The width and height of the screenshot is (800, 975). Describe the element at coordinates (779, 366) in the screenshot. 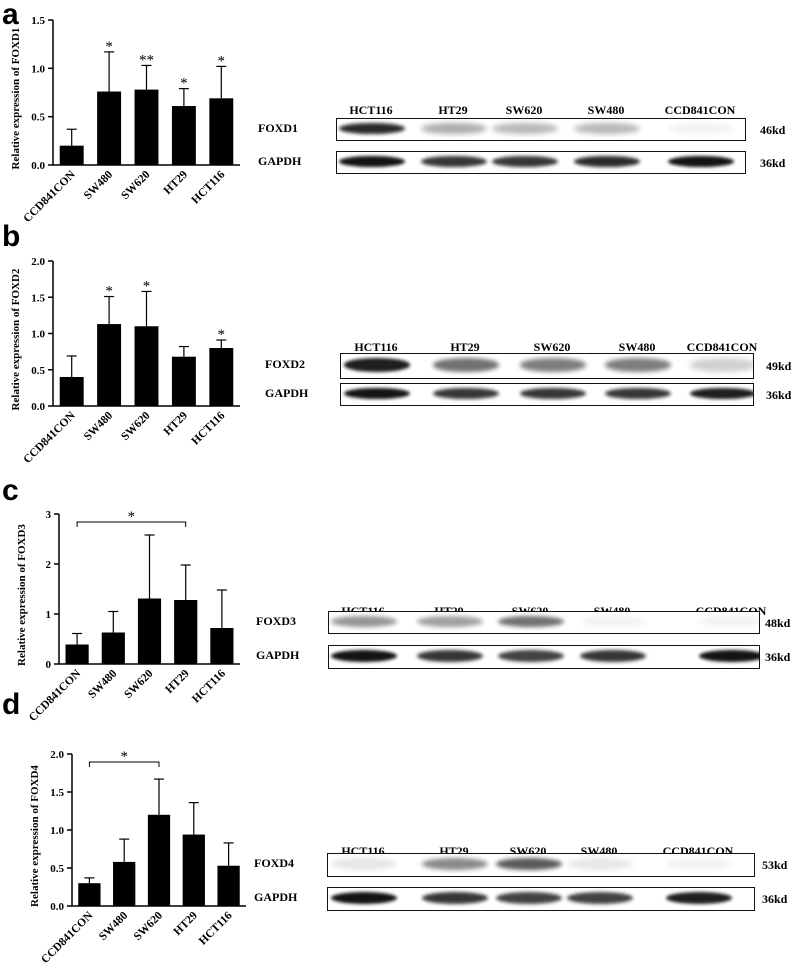

I see `molecular-weight-label-FOXD2: 49kd` at that location.